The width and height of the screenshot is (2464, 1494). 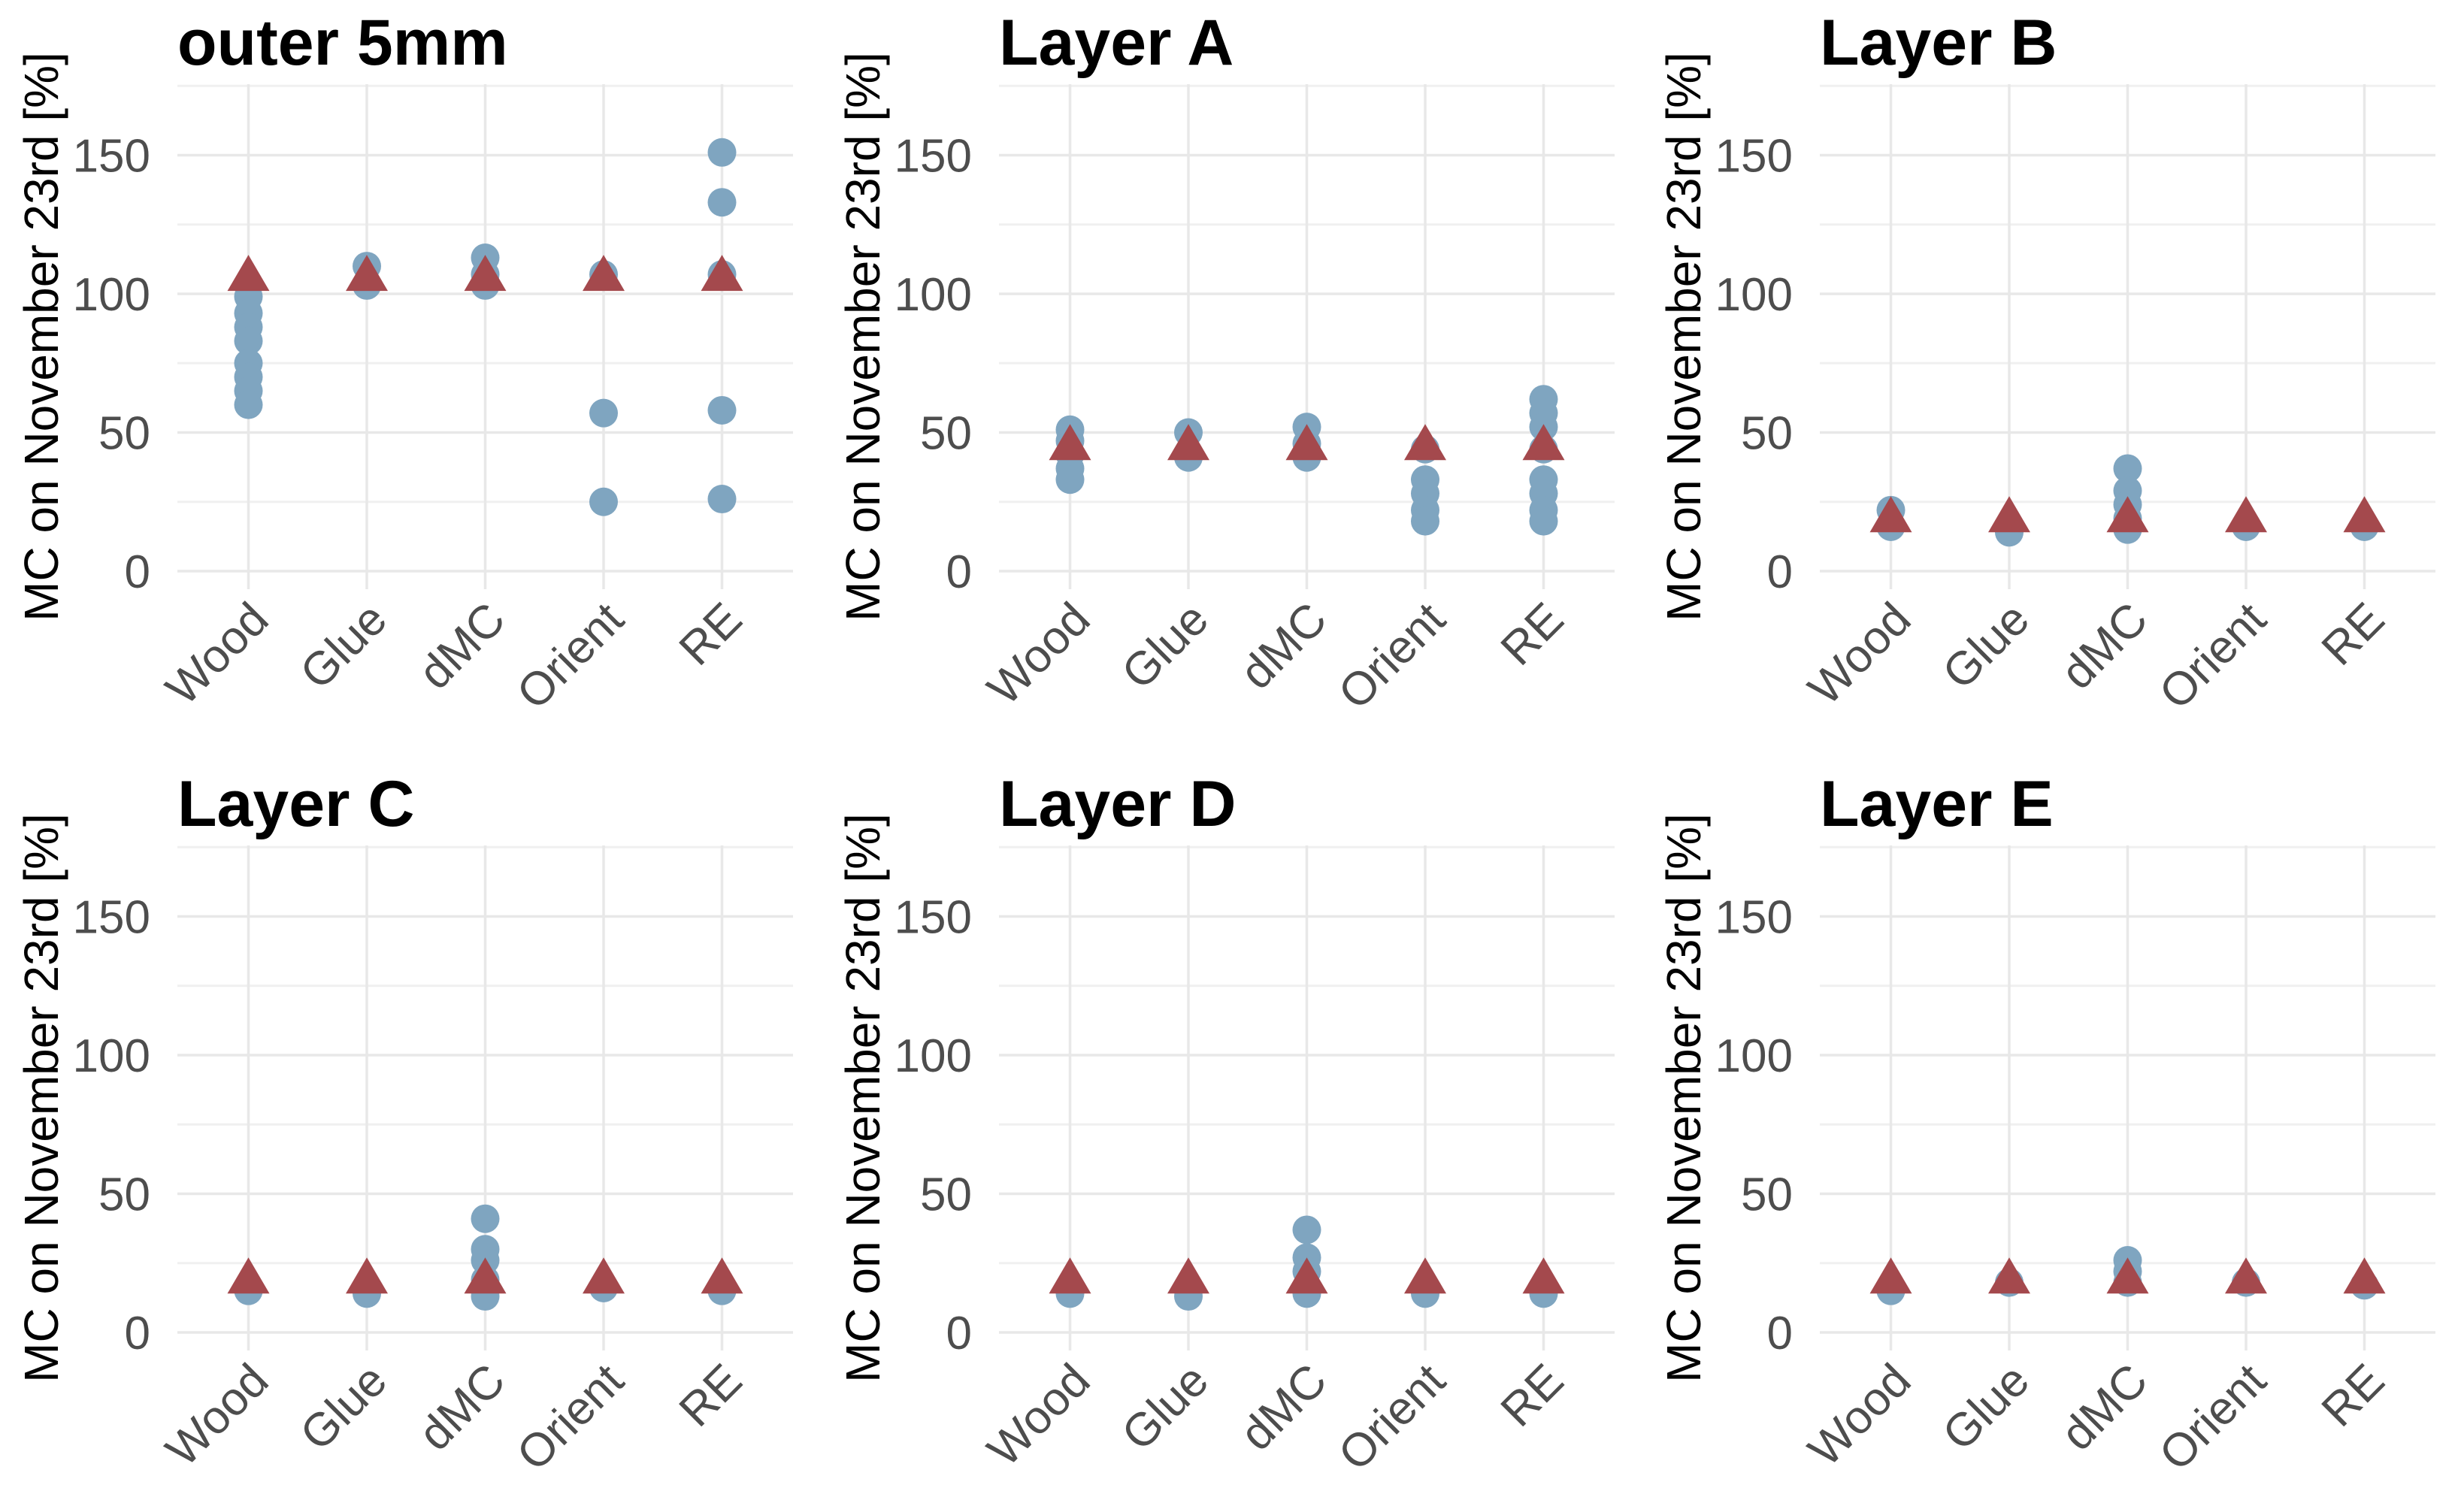 I want to click on panel-title: Layer B, so click(x=1938, y=43).